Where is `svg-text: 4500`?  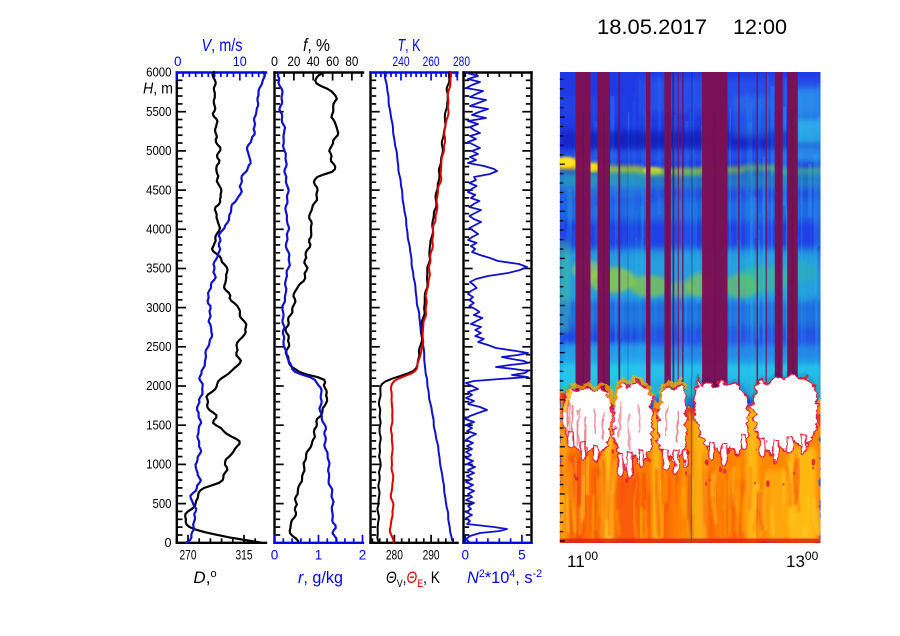 svg-text: 4500 is located at coordinates (158, 189).